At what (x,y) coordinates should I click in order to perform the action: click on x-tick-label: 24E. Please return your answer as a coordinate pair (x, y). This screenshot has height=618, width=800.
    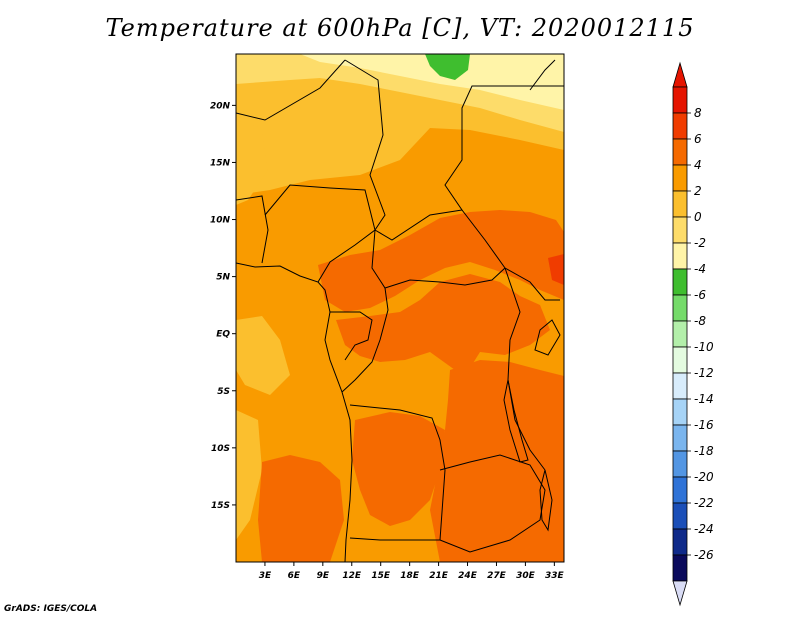
    Looking at the image, I should click on (468, 576).